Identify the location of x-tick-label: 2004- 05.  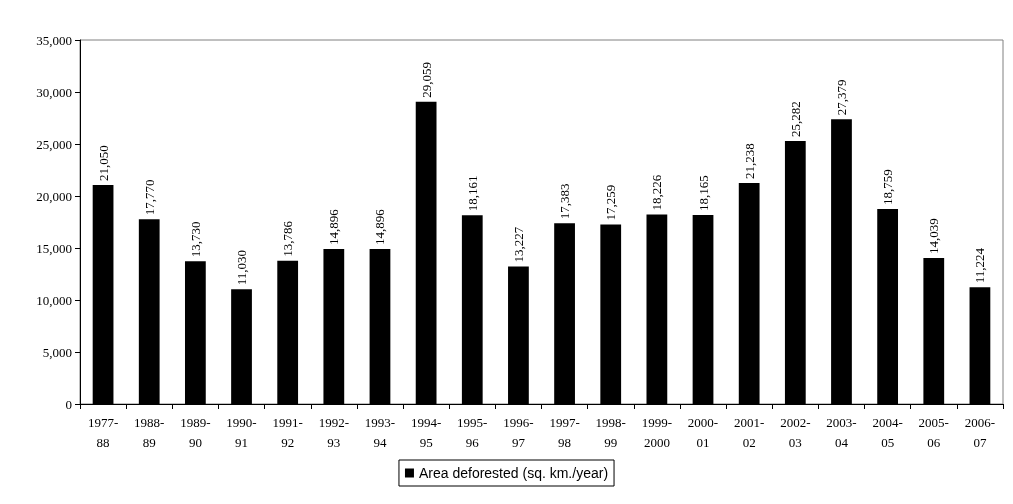
(887, 432).